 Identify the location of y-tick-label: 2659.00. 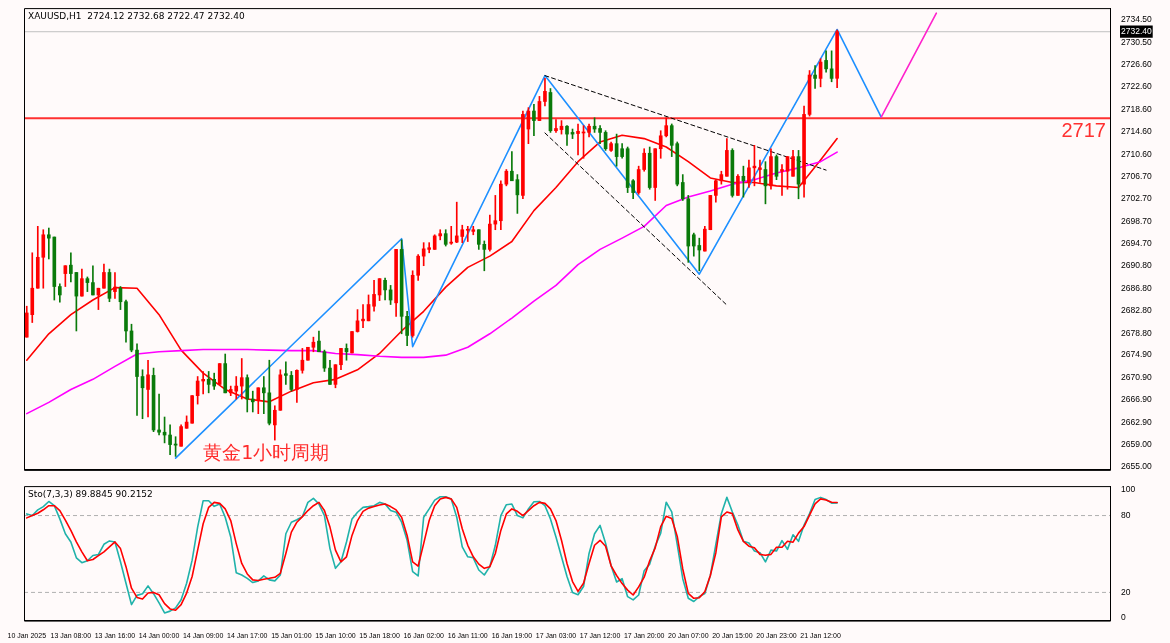
(1136, 443).